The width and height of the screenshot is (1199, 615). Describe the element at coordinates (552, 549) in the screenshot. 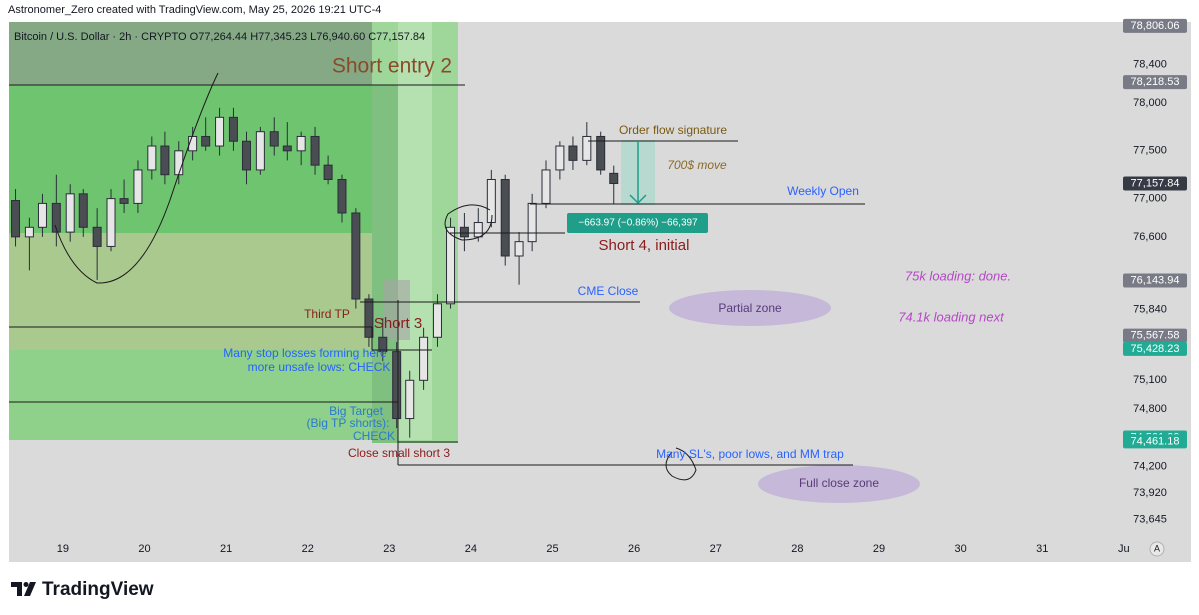

I see `x-tick-label: 25` at that location.